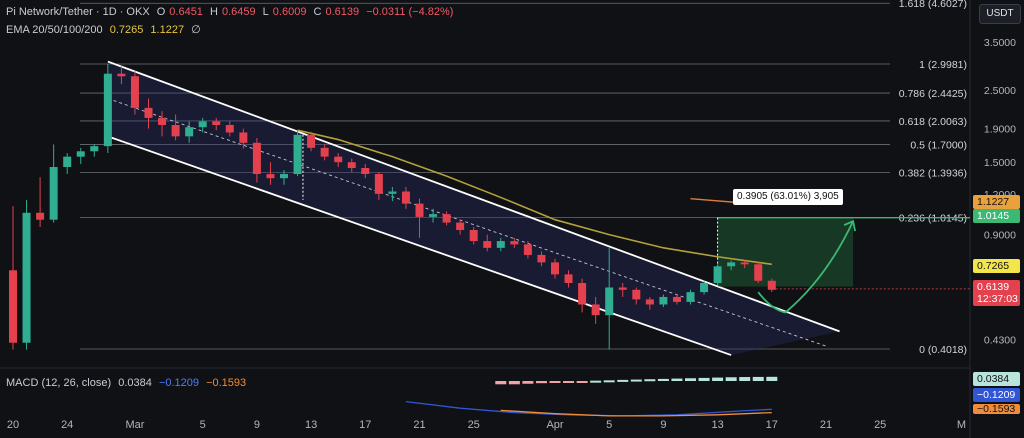 This screenshot has height=438, width=1024. What do you see at coordinates (1000, 163) in the screenshot?
I see `y-tick-3: 1.5000` at bounding box center [1000, 163].